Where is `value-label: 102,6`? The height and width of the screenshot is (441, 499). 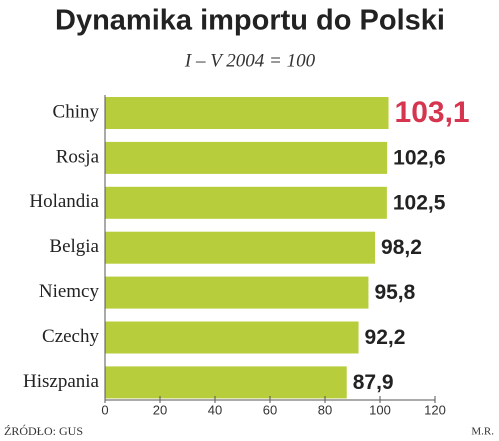
value-label: 102,6 is located at coordinates (419, 157).